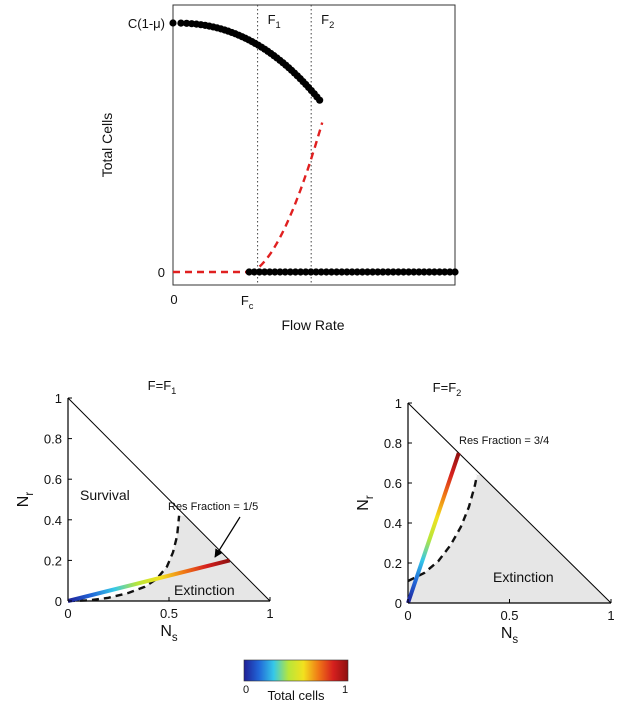 The height and width of the screenshot is (710, 617). I want to click on vline-label-f1: F1, so click(274, 21).